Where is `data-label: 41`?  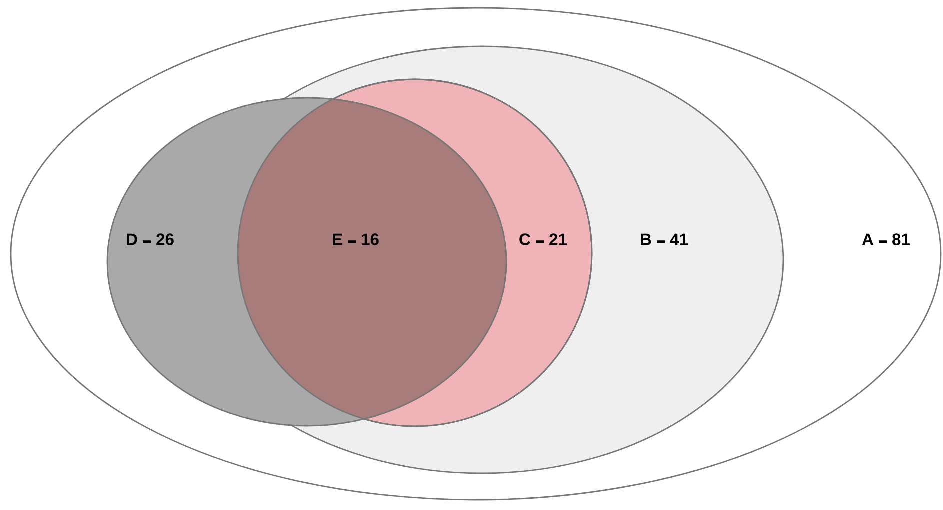 data-label: 41 is located at coordinates (679, 240).